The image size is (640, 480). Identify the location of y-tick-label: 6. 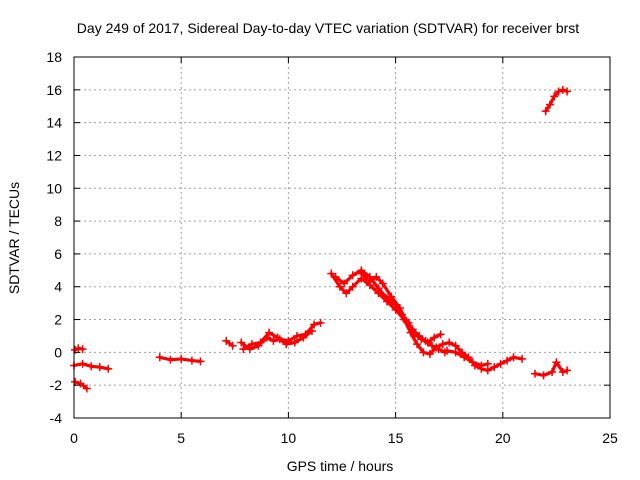
(58, 254).